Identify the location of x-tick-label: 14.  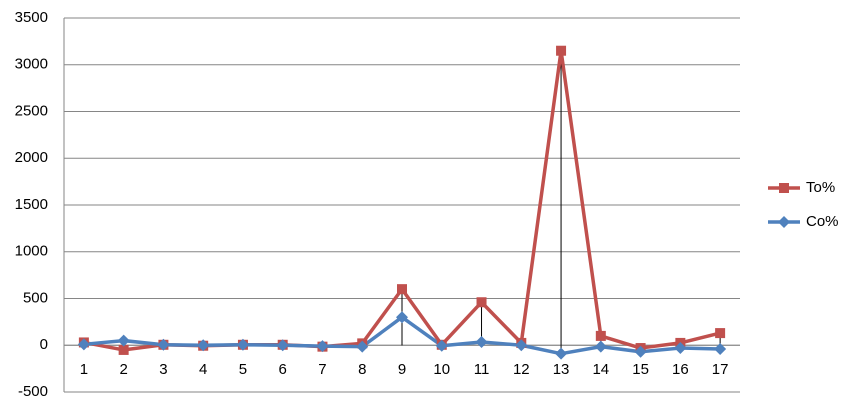
(600, 369).